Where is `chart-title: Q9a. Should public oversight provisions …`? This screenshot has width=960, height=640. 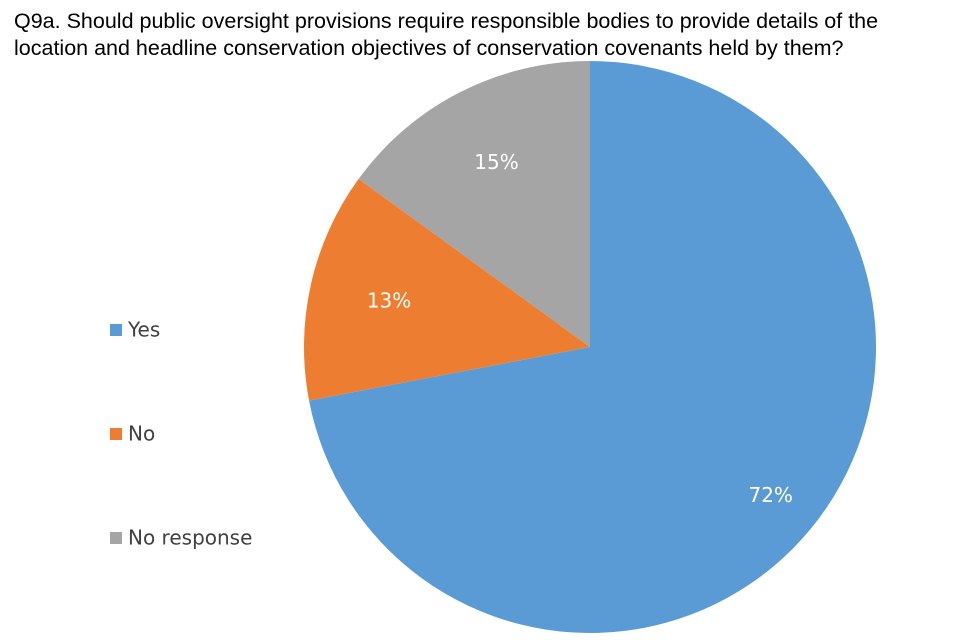 chart-title: Q9a. Should public oversight provisions … is located at coordinates (446, 34).